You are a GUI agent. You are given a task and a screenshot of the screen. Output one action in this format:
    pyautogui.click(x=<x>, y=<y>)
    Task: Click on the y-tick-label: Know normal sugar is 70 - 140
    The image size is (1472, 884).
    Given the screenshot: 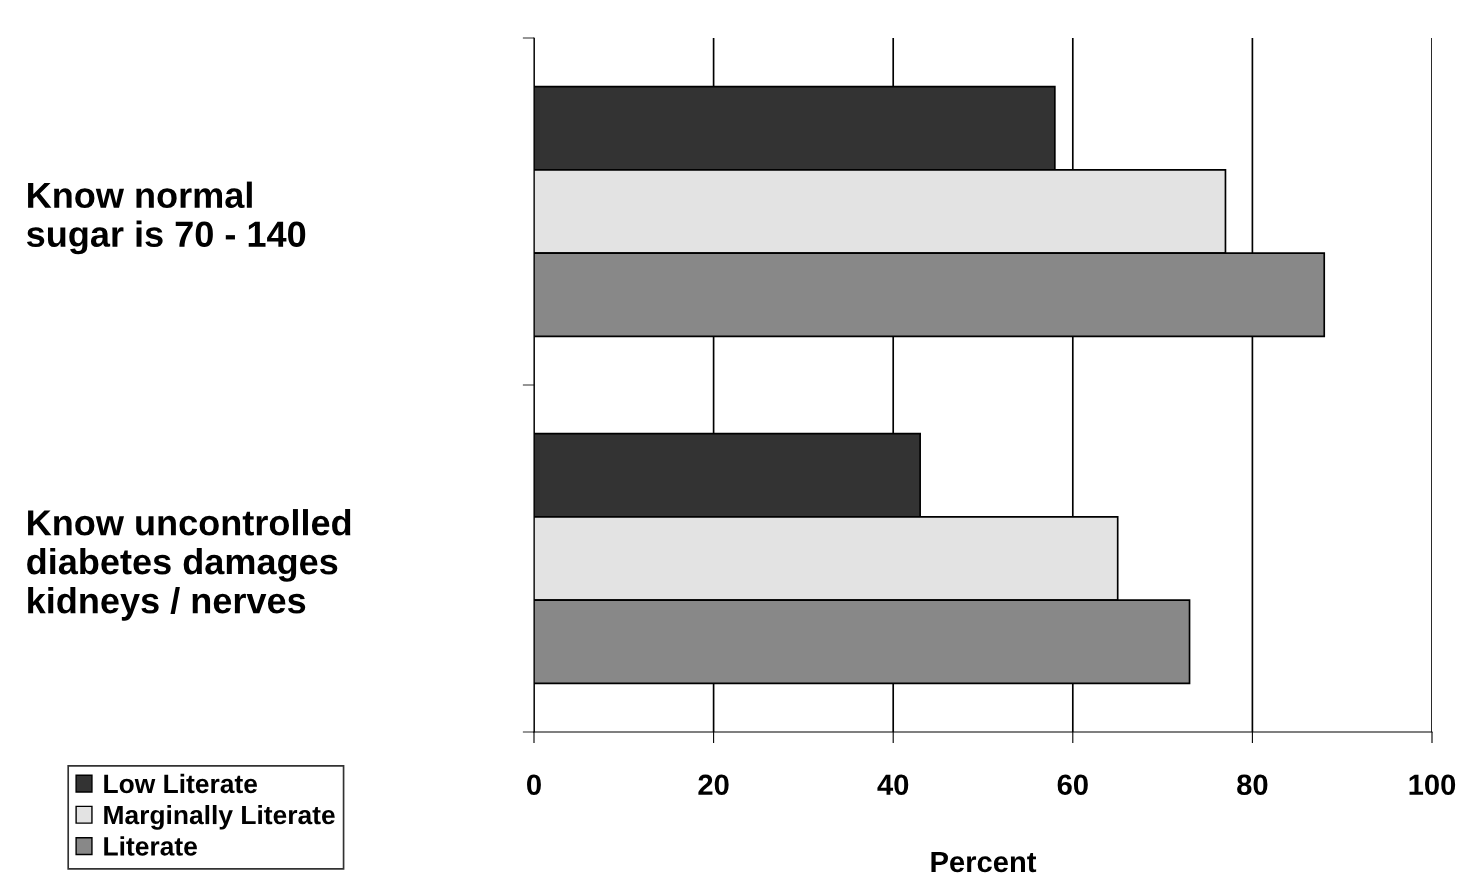 What is the action you would take?
    pyautogui.click(x=166, y=218)
    